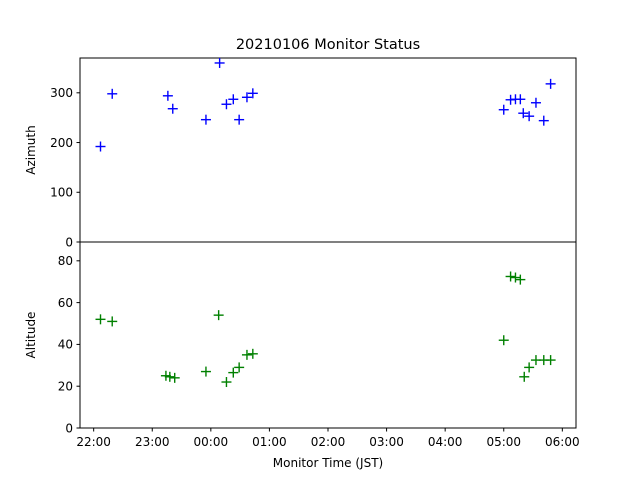  I want to click on y-axis-title: Altitude, so click(31, 335).